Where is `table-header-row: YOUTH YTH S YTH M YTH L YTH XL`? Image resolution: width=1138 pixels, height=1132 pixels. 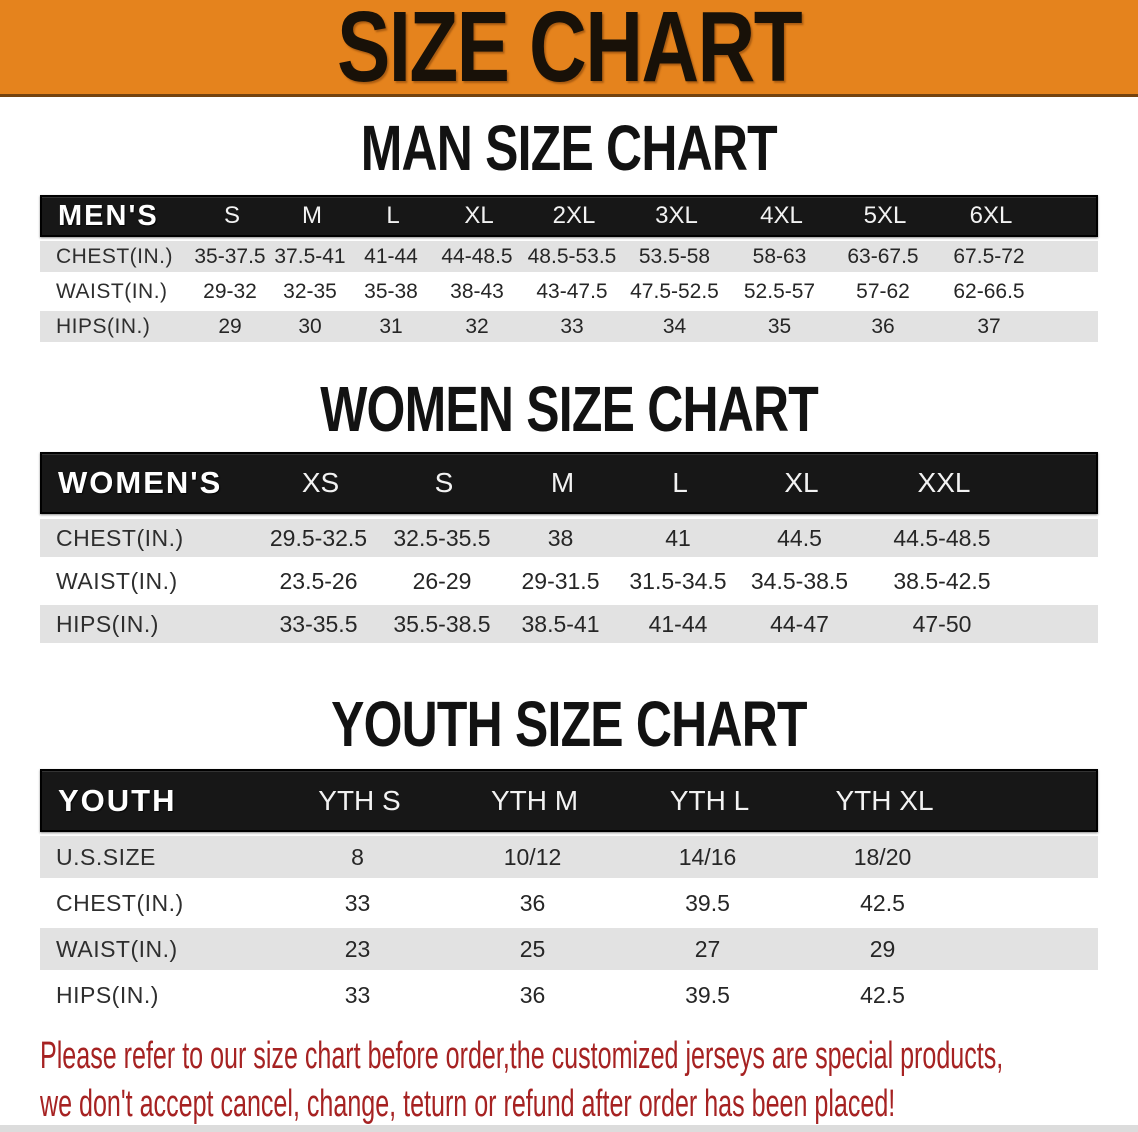 table-header-row: YOUTH YTH S YTH M YTH L YTH XL is located at coordinates (569, 800).